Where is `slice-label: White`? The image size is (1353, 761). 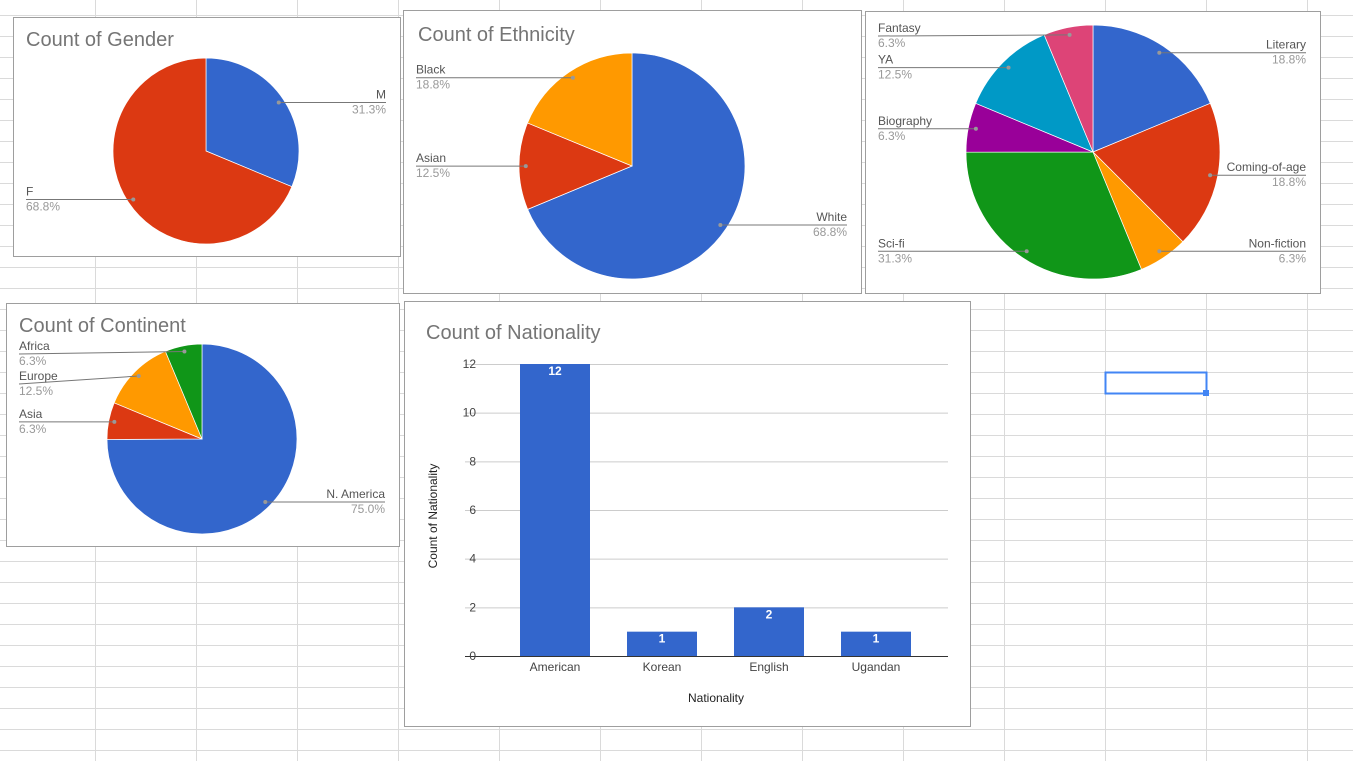 slice-label: White is located at coordinates (831, 217).